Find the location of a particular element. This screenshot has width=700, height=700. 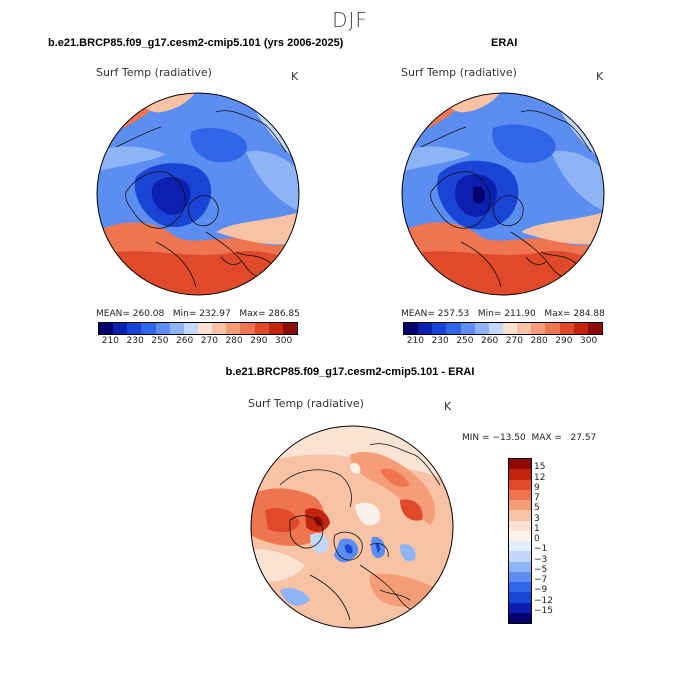

colorbar-tick-label: 0 is located at coordinates (537, 539).